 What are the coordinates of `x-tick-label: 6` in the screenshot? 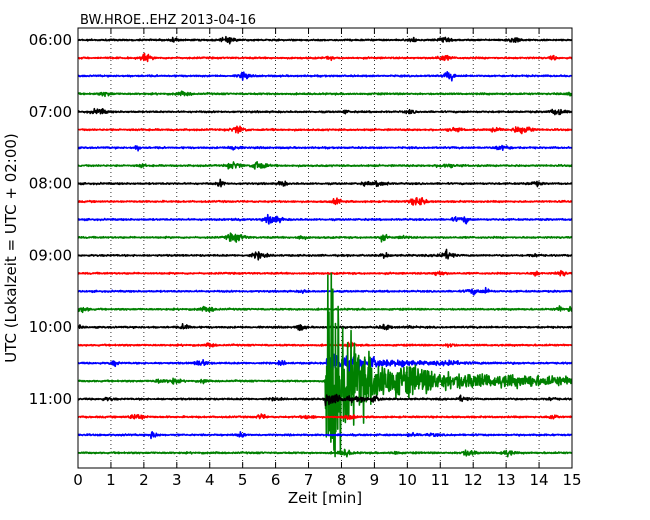 It's located at (276, 480).